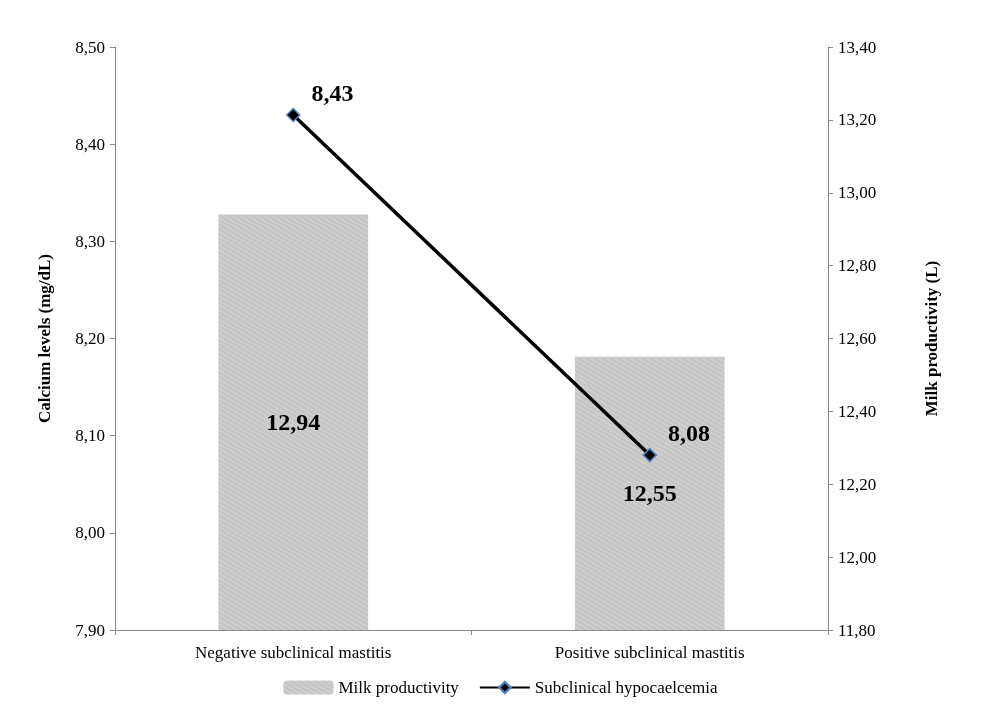  I want to click on data-label: 12,94, so click(293, 422).